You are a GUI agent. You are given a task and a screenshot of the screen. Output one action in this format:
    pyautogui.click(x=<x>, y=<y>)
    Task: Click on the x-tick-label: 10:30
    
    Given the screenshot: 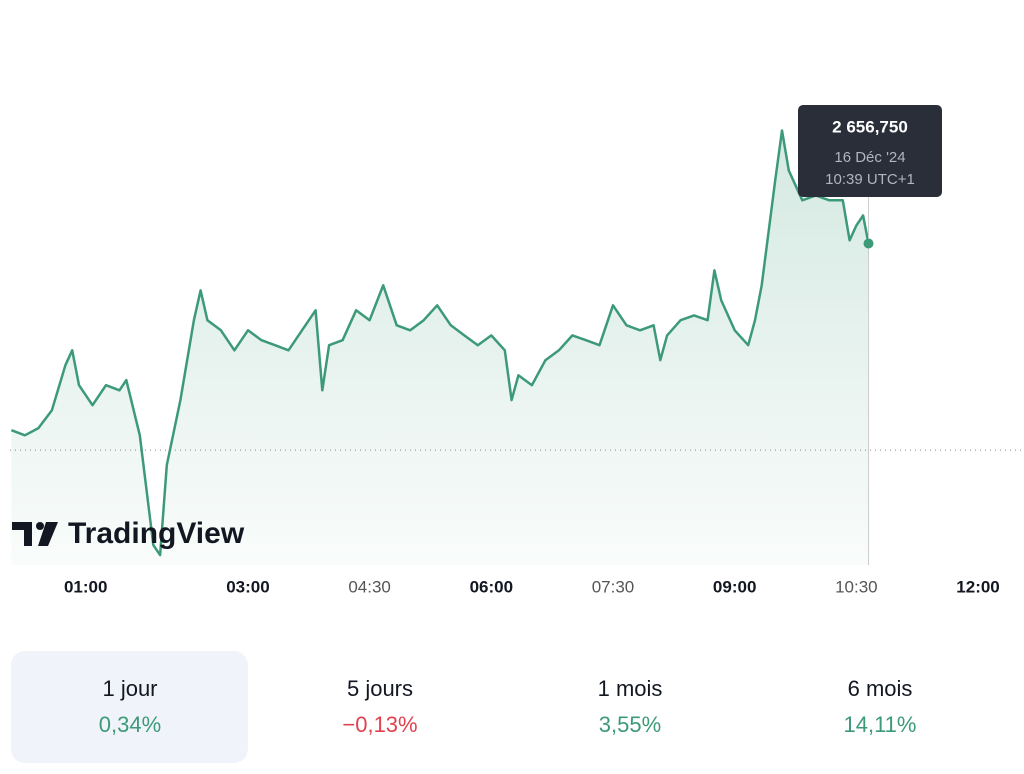 What is the action you would take?
    pyautogui.click(x=856, y=586)
    